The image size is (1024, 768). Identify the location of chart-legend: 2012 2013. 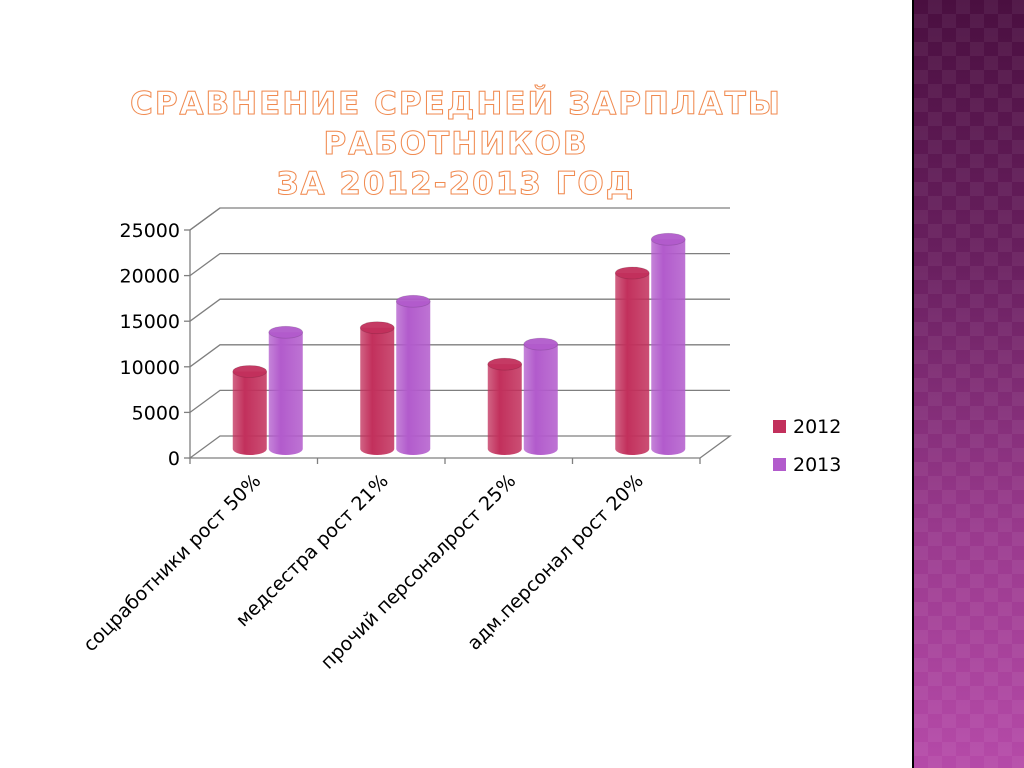
(807, 446).